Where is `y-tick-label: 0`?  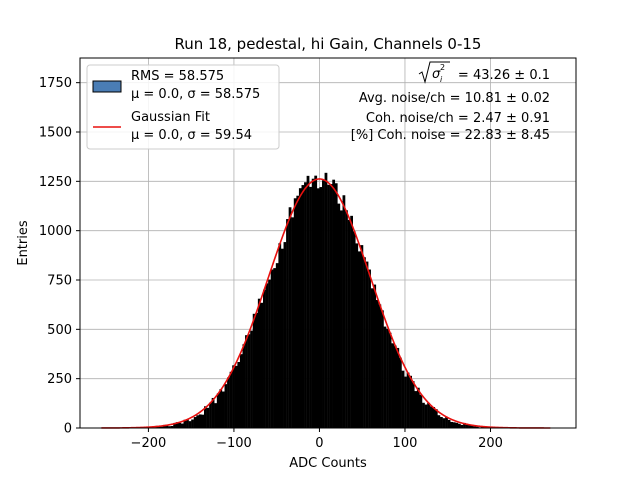
y-tick-label: 0 is located at coordinates (68, 429).